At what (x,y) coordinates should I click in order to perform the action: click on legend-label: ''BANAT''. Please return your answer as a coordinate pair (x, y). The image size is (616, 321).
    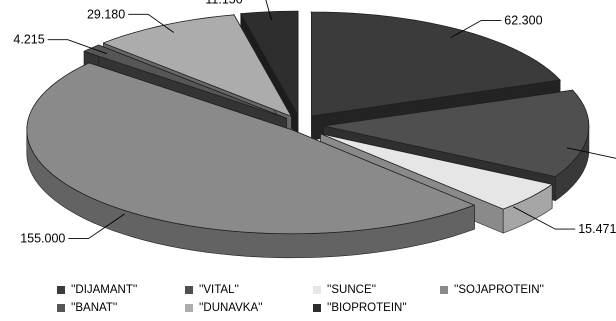
    Looking at the image, I should click on (94, 308).